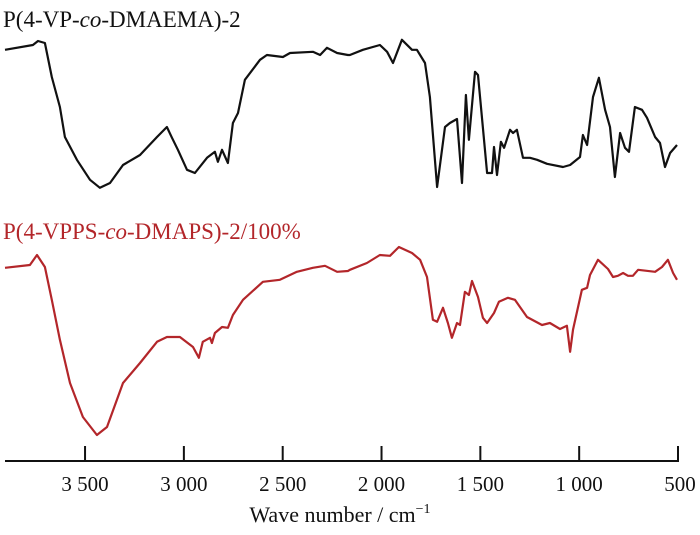 This screenshot has height=535, width=700. Describe the element at coordinates (579, 484) in the screenshot. I see `x-tick-label: 1 000` at that location.